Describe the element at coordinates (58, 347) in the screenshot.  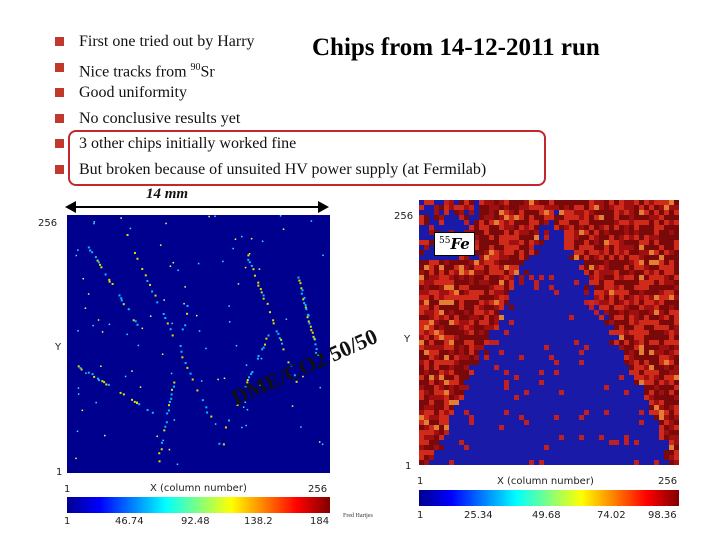
I see `left-y-axis-label: Y` at that location.